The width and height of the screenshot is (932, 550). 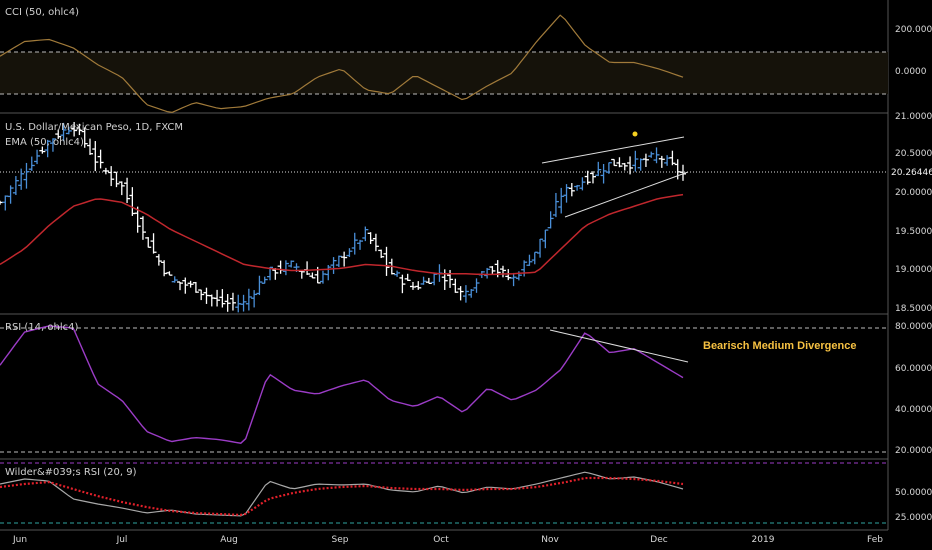 I want to click on rsi-label: RSI (14, ohlc4), so click(x=42, y=327).